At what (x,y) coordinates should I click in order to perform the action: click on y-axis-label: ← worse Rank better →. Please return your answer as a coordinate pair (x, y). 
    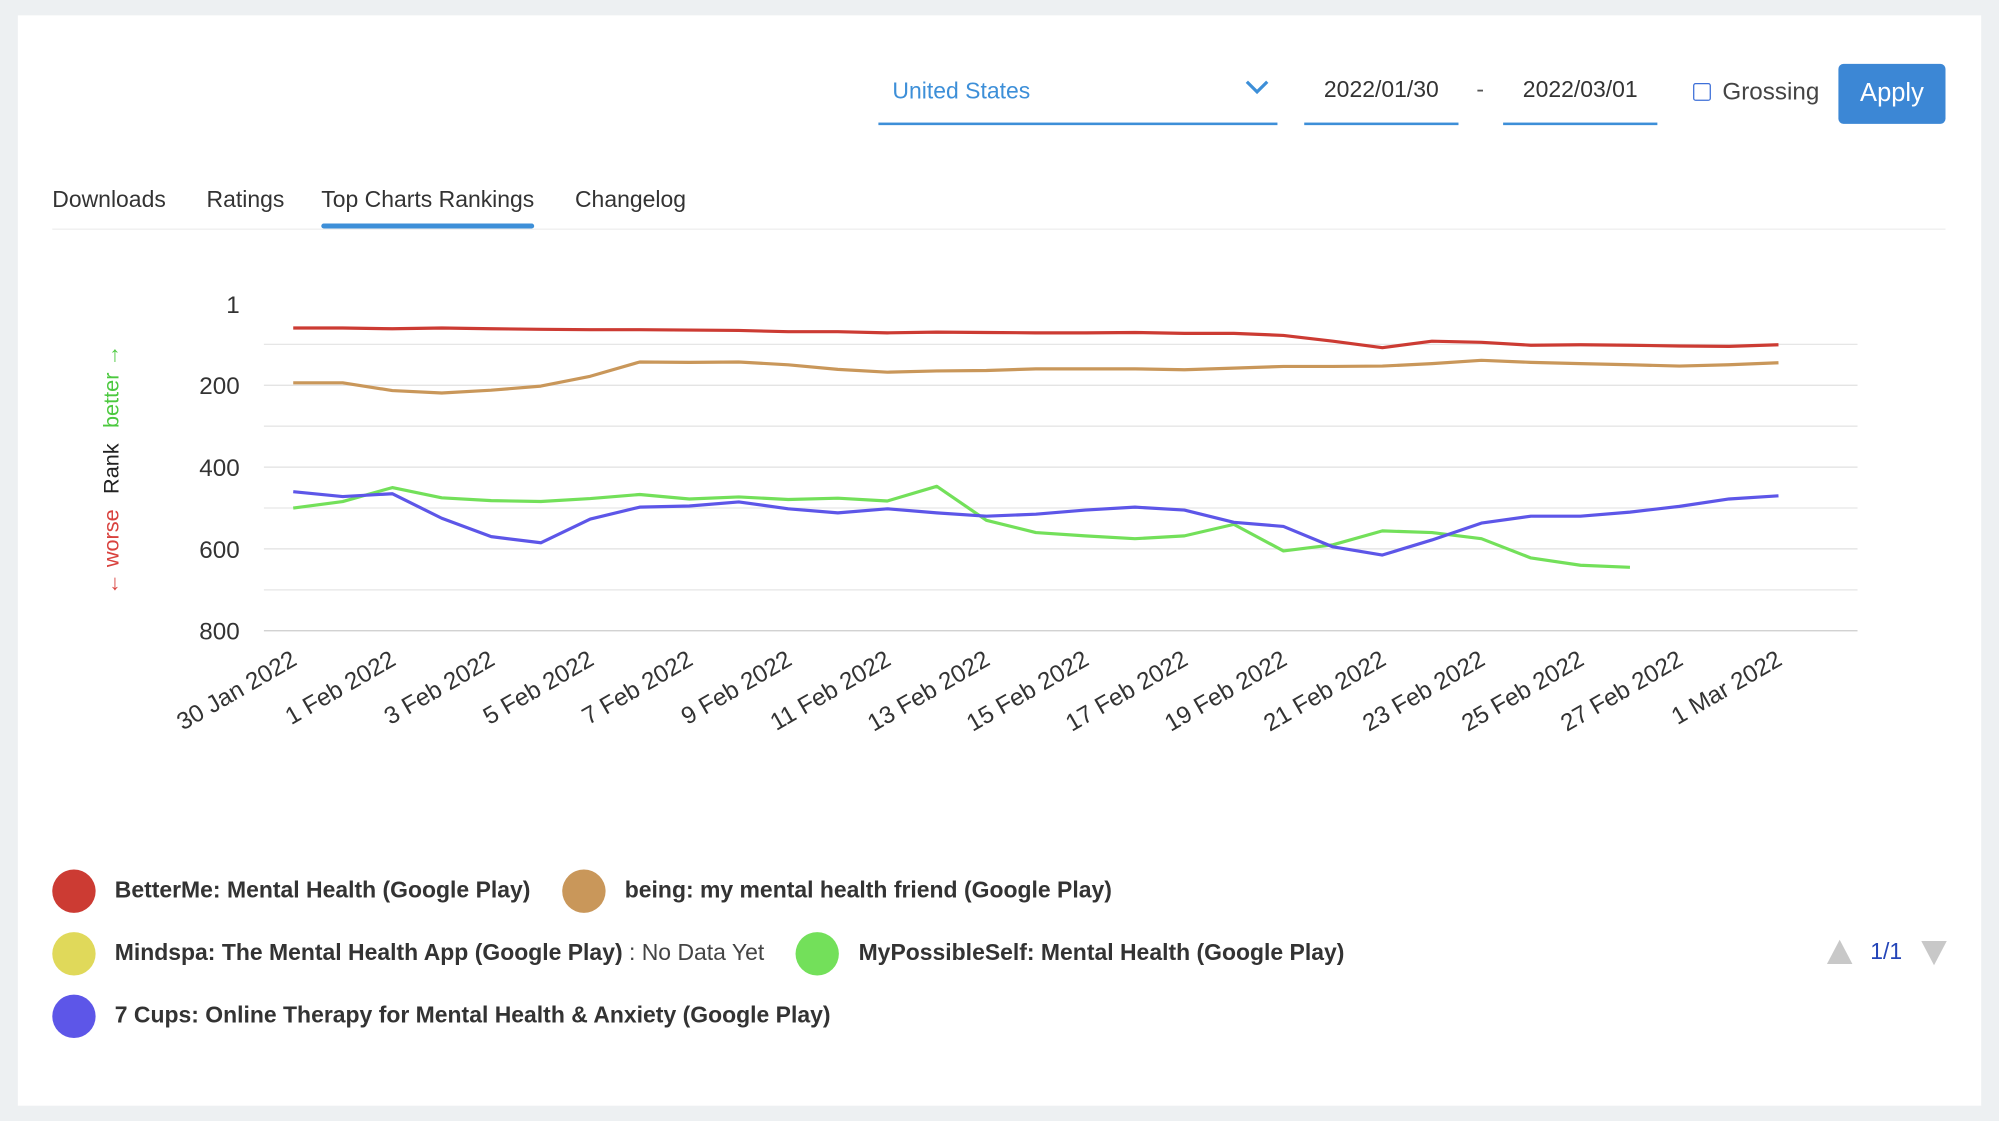
    Looking at the image, I should click on (111, 470).